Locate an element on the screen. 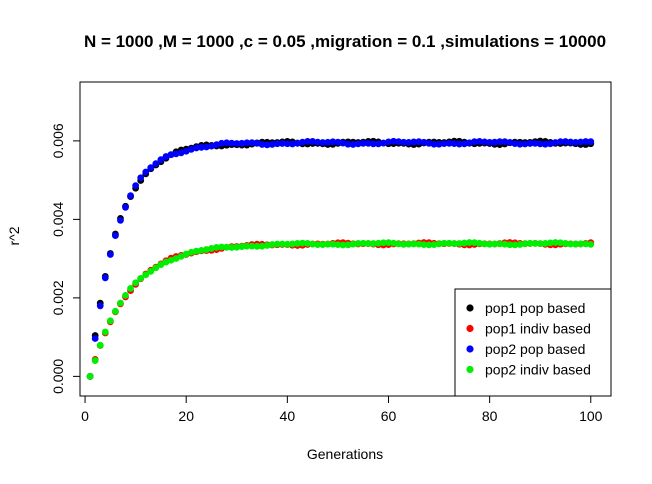 This screenshot has height=484, width=652. x-tick-label: 0 is located at coordinates (85, 416).